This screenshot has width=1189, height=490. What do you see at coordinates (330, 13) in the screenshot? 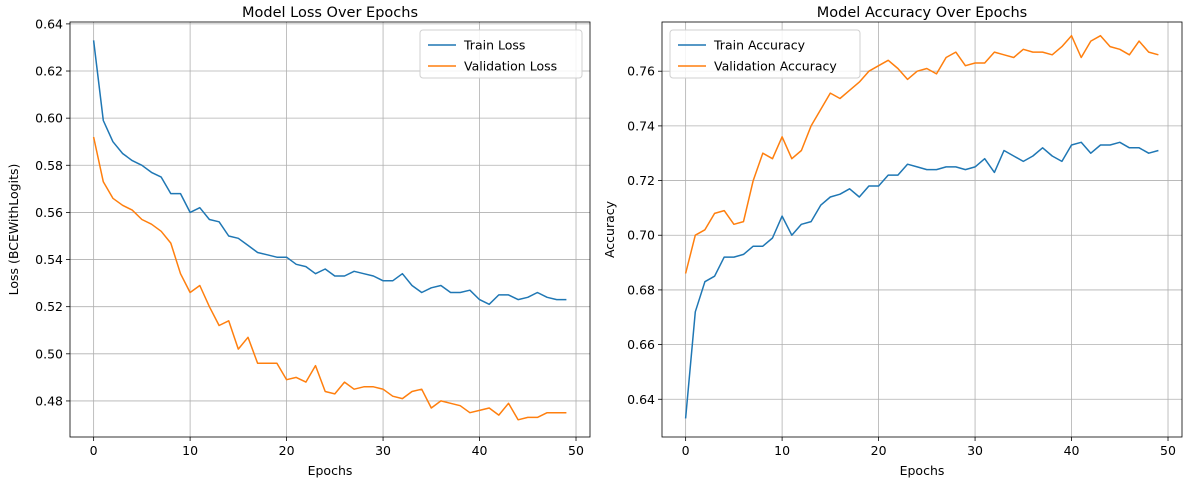
I see `chart-title: Model Loss Over Epochs` at bounding box center [330, 13].